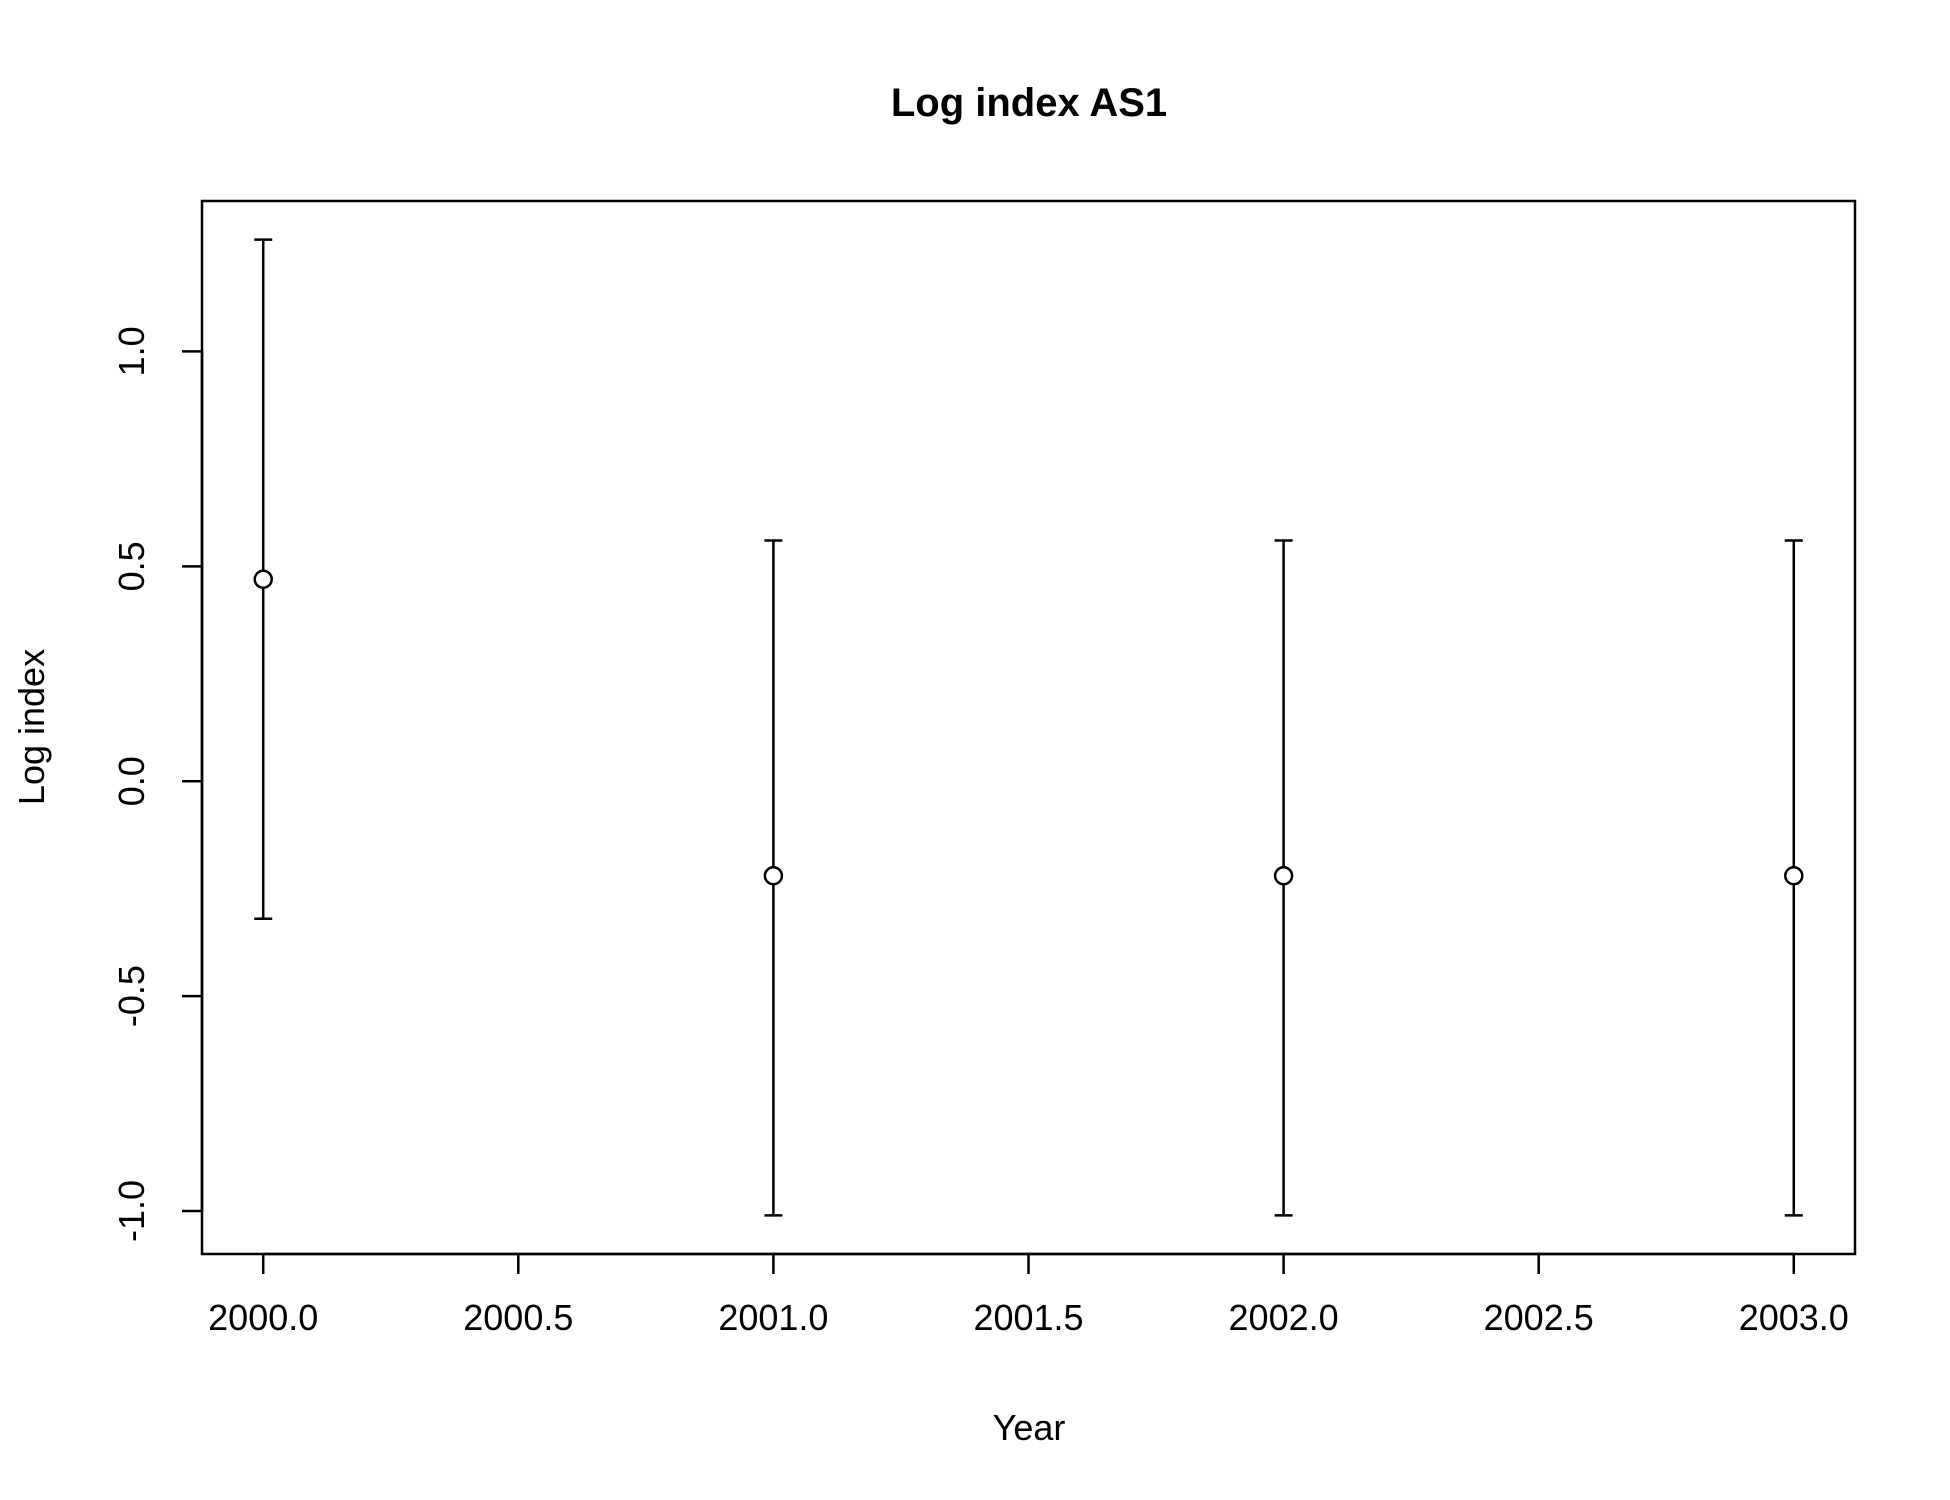 The height and width of the screenshot is (1500, 1950). Describe the element at coordinates (131, 996) in the screenshot. I see `y-tick-label: -0.5` at that location.